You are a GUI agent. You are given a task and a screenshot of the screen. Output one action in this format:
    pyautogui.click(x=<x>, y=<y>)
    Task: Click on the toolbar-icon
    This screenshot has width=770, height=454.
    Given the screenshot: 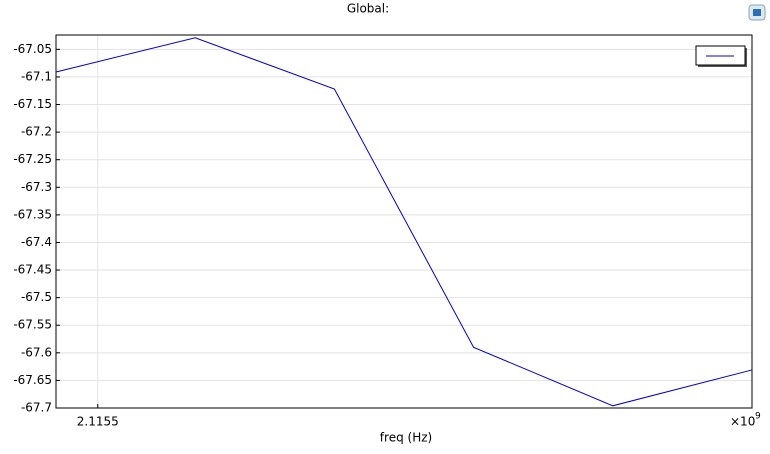 What is the action you would take?
    pyautogui.click(x=757, y=12)
    